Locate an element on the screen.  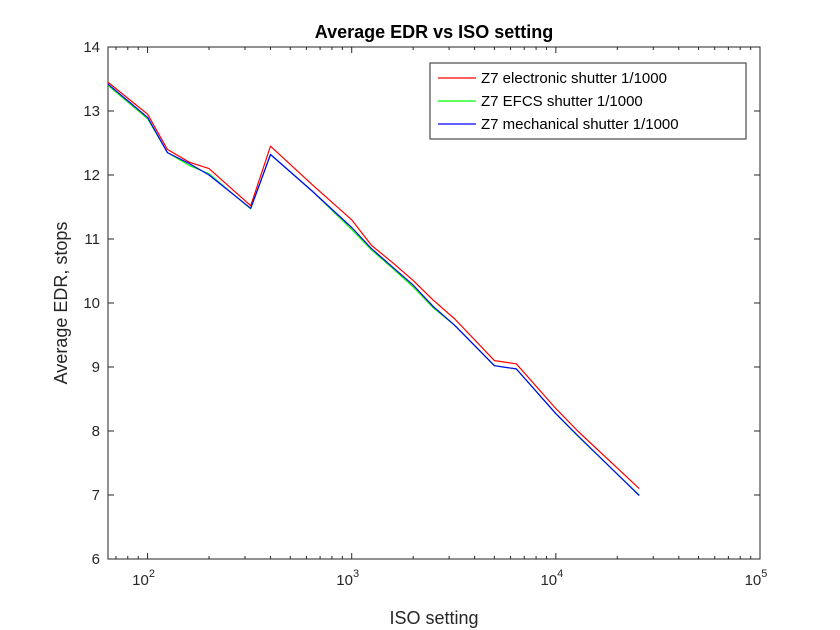
y-tick-label: 10 is located at coordinates (91, 303).